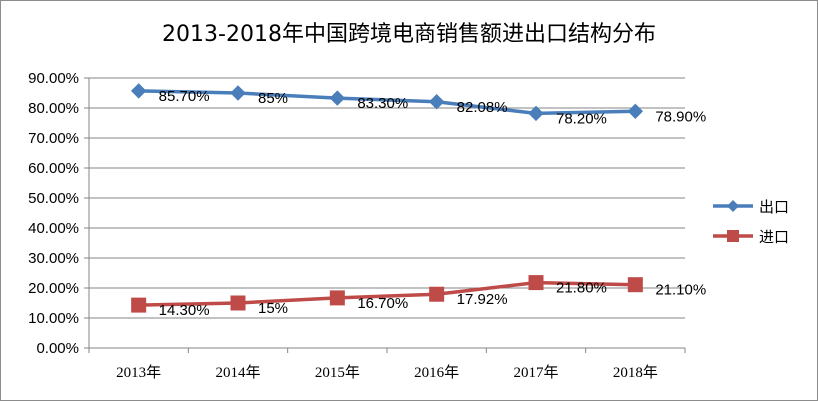 Image resolution: width=818 pixels, height=401 pixels. What do you see at coordinates (337, 372) in the screenshot?
I see `x-tick-label: 2015年` at bounding box center [337, 372].